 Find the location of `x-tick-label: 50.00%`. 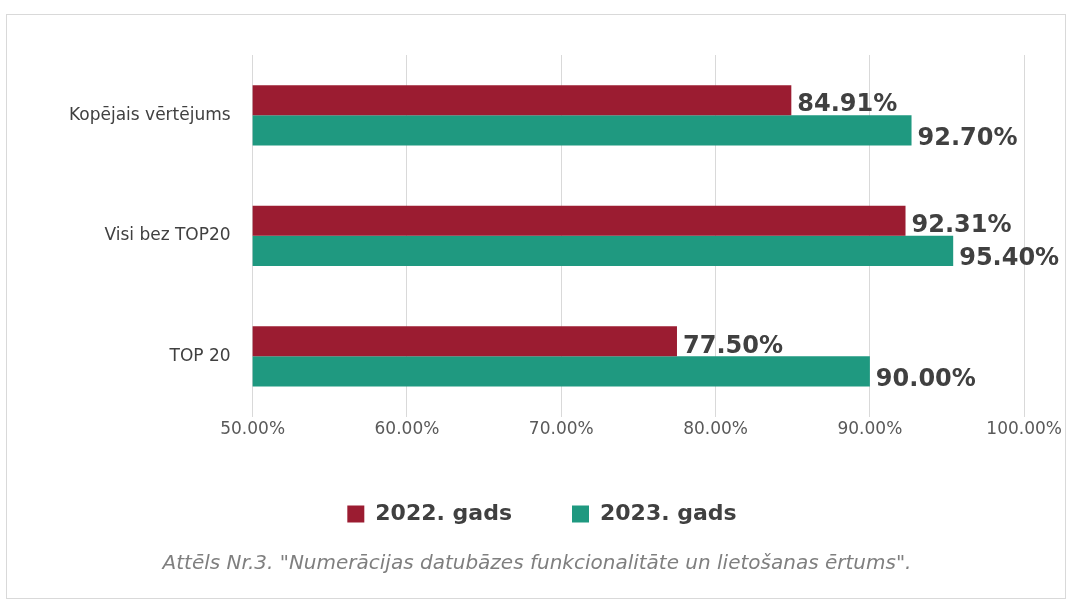

x-tick-label: 50.00% is located at coordinates (253, 428).